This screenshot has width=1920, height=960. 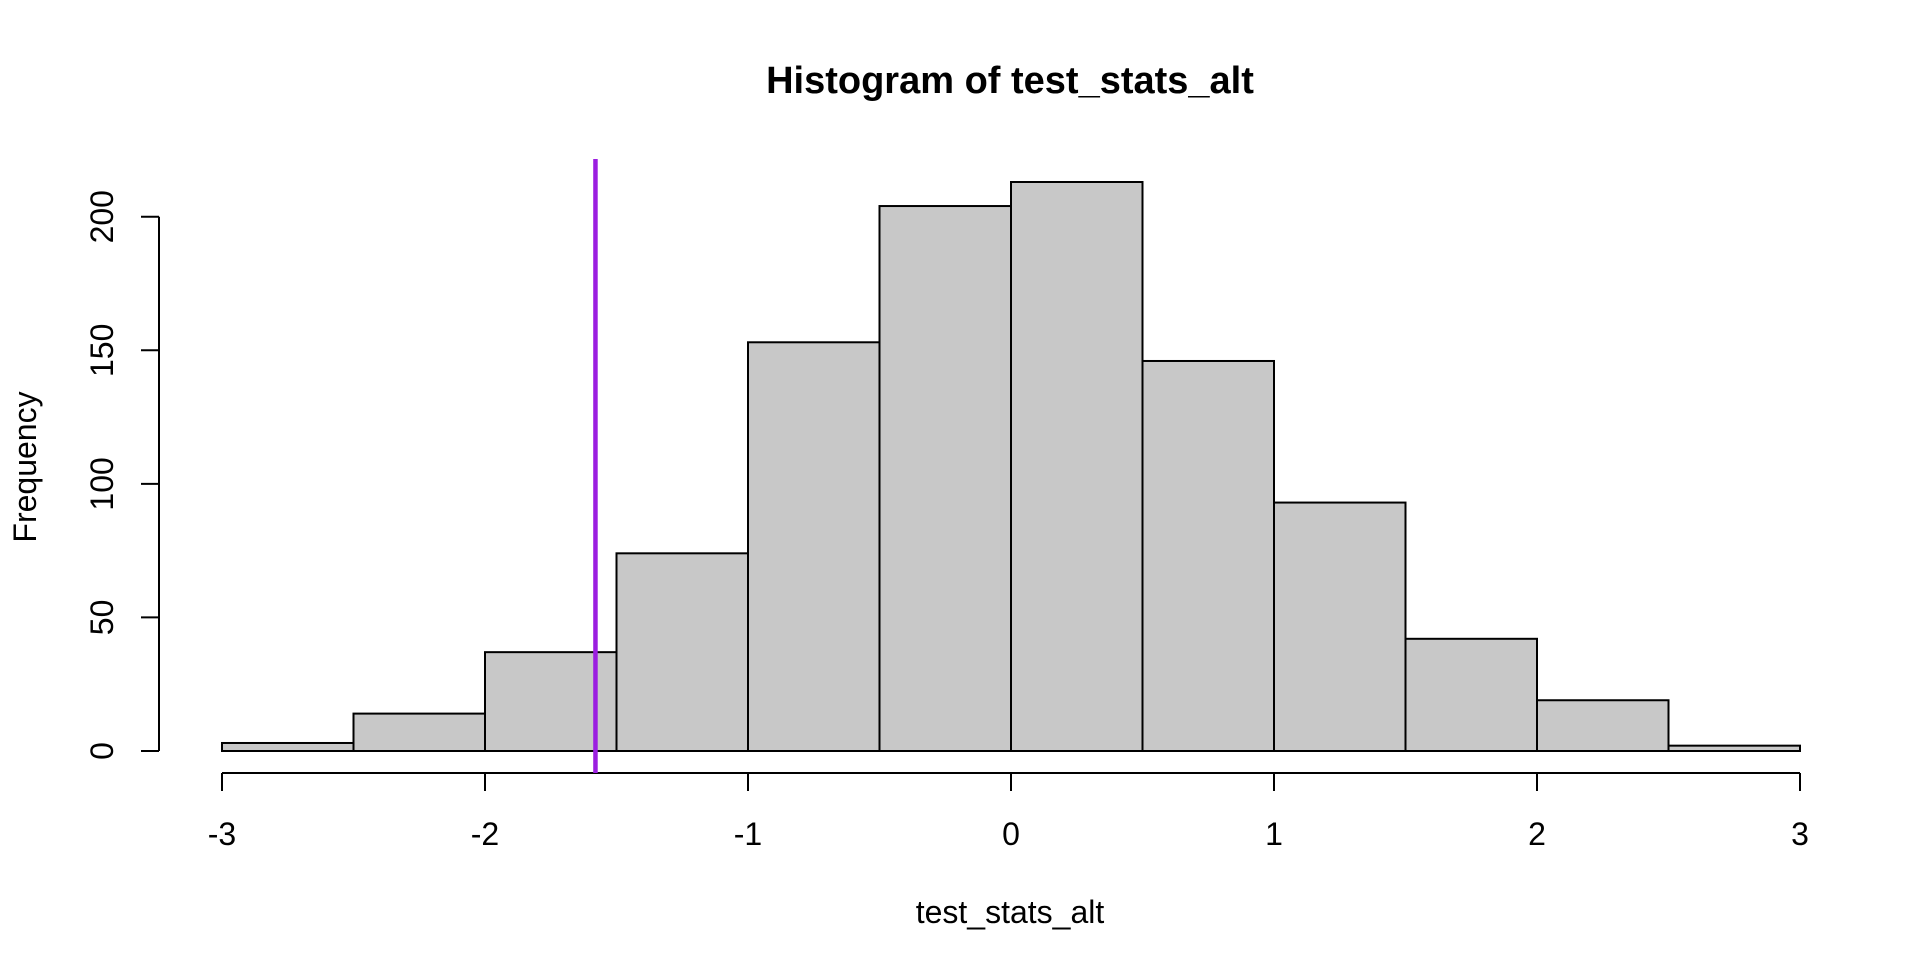 I want to click on y-axis-label: Frequency, so click(x=25, y=466).